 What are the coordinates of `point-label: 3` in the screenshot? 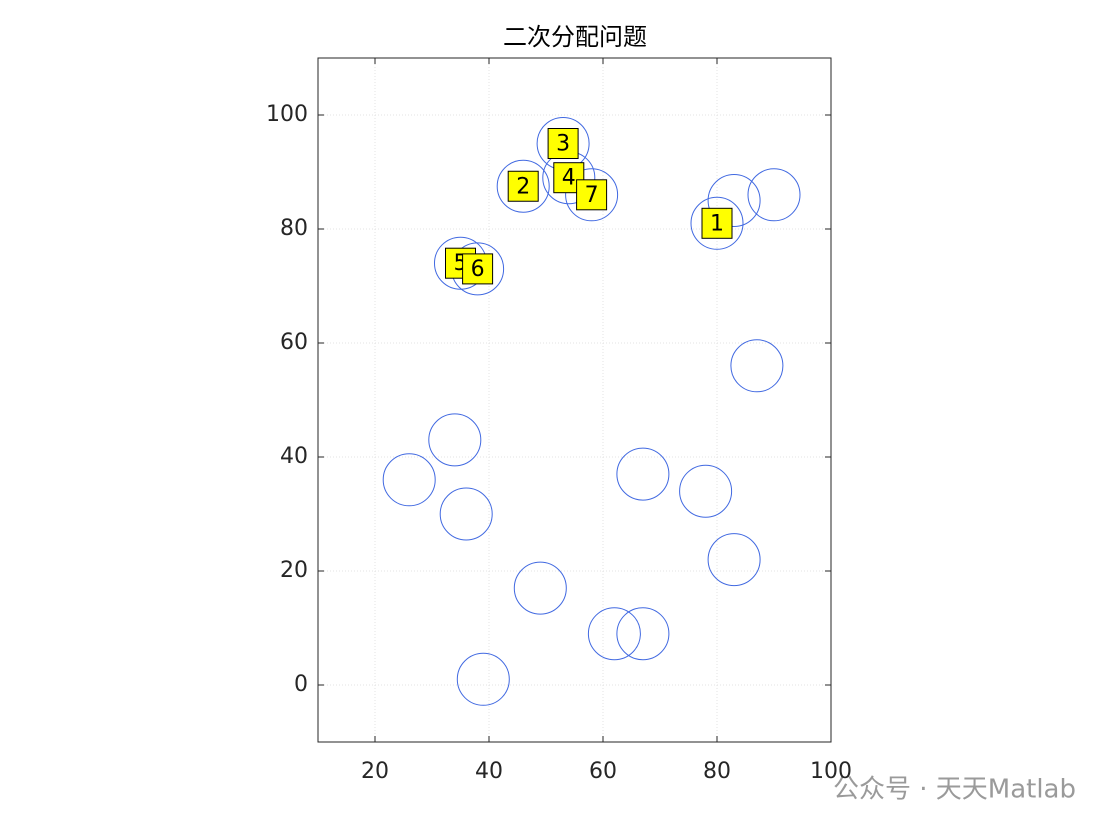 It's located at (563, 144).